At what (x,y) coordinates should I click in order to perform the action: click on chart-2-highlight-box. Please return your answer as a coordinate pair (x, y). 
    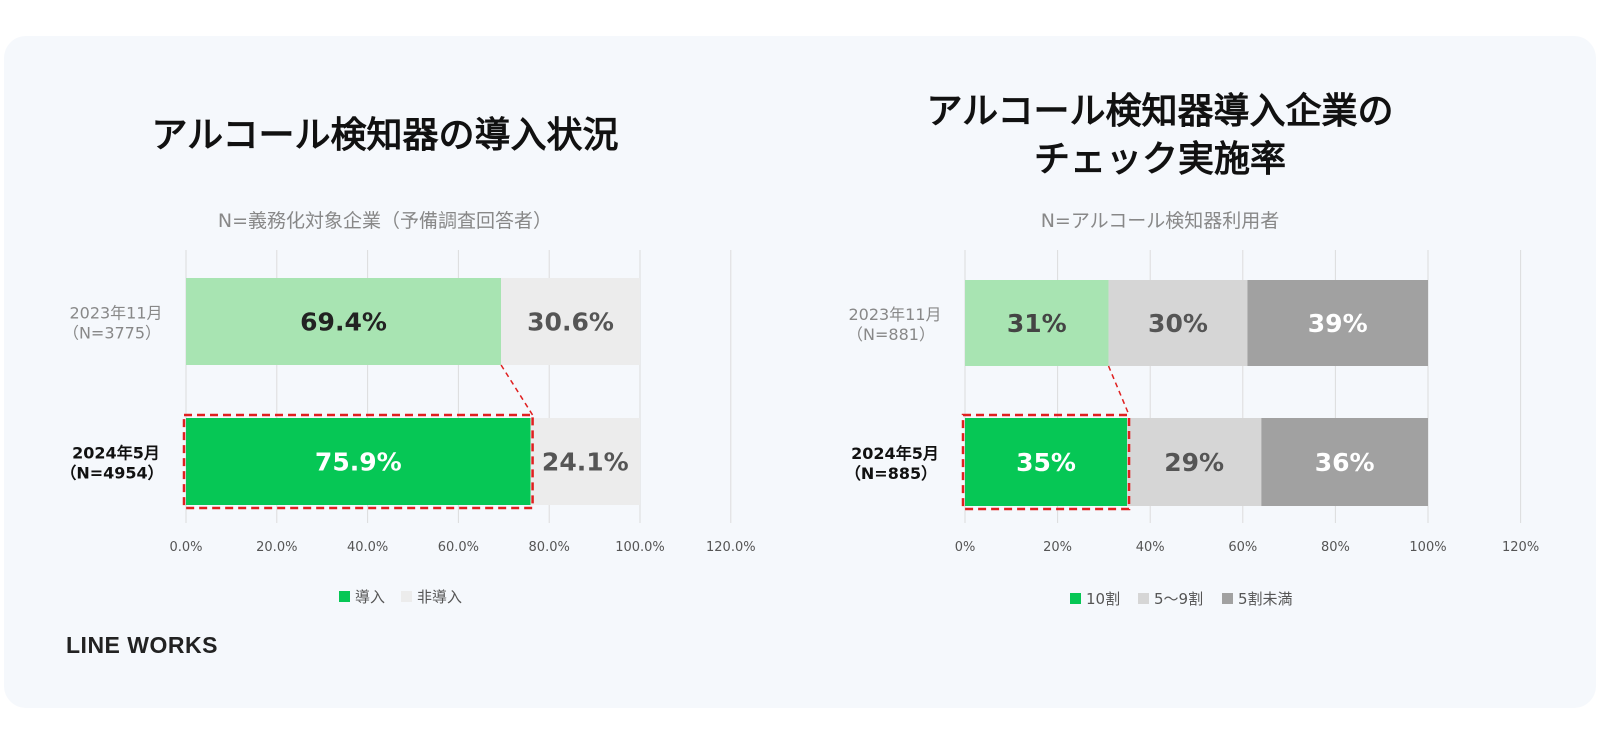
    Looking at the image, I should click on (1046, 462).